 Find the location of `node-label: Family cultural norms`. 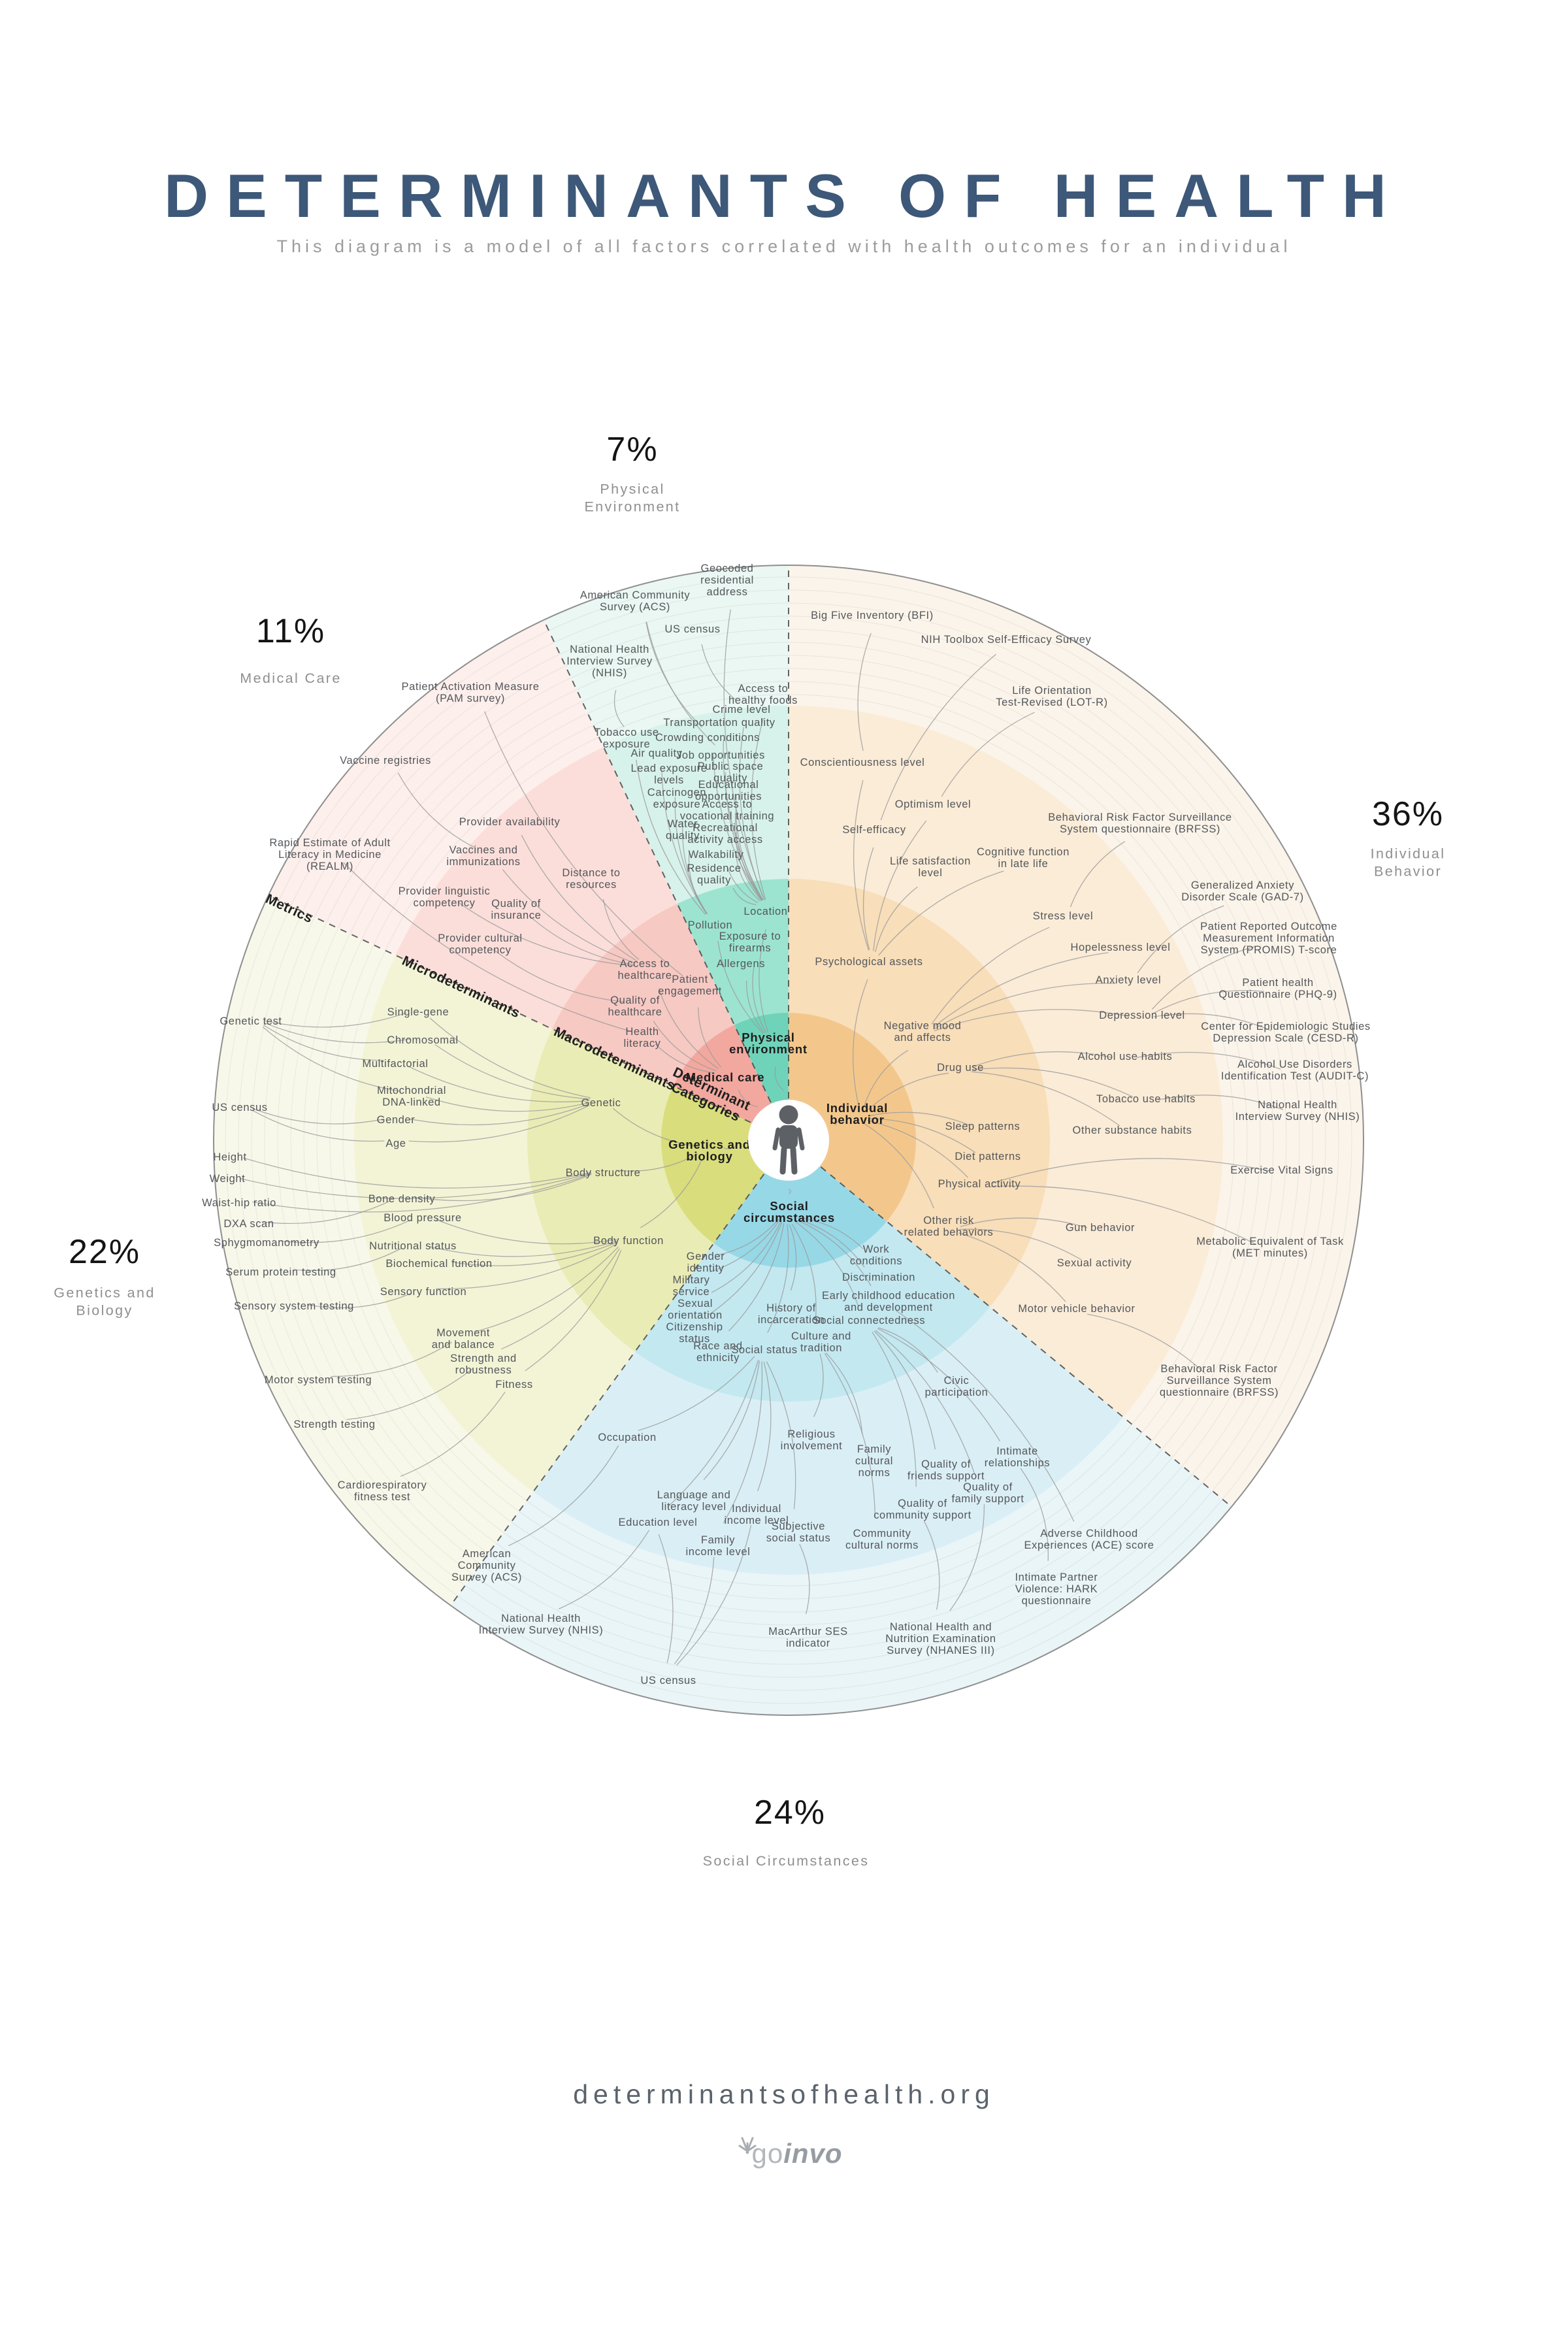

node-label: Family cultural norms is located at coordinates (874, 1461).